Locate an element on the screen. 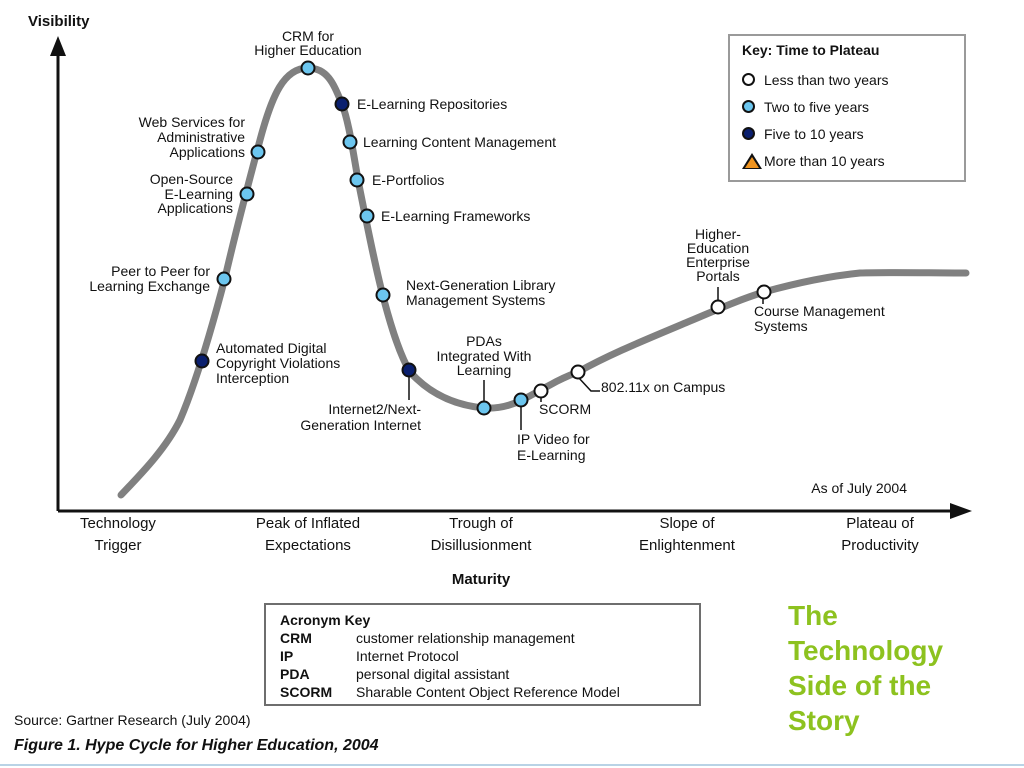  phase-slope-line2: Enlightenment is located at coordinates (687, 545).